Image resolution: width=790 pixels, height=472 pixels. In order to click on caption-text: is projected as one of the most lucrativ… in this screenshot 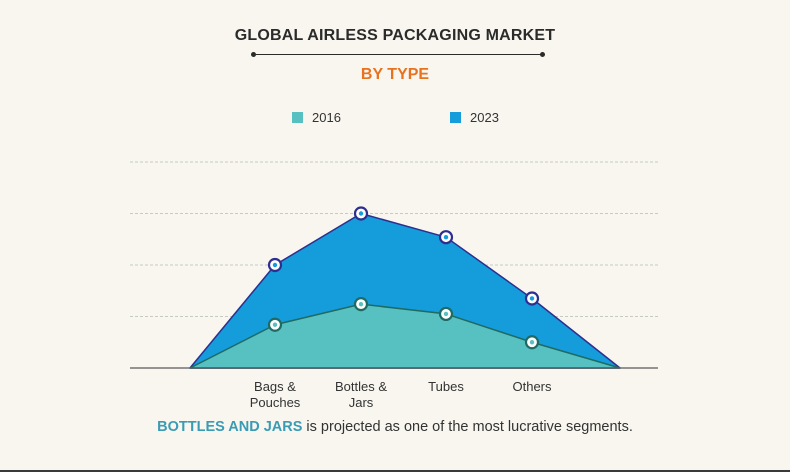, I will do `click(467, 427)`.